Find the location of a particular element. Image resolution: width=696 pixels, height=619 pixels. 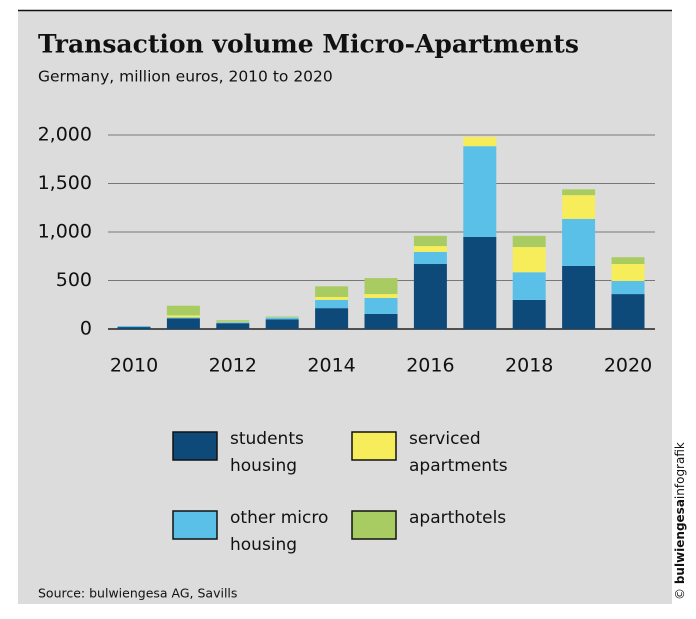

x-tick-label: 2018 is located at coordinates (529, 366).